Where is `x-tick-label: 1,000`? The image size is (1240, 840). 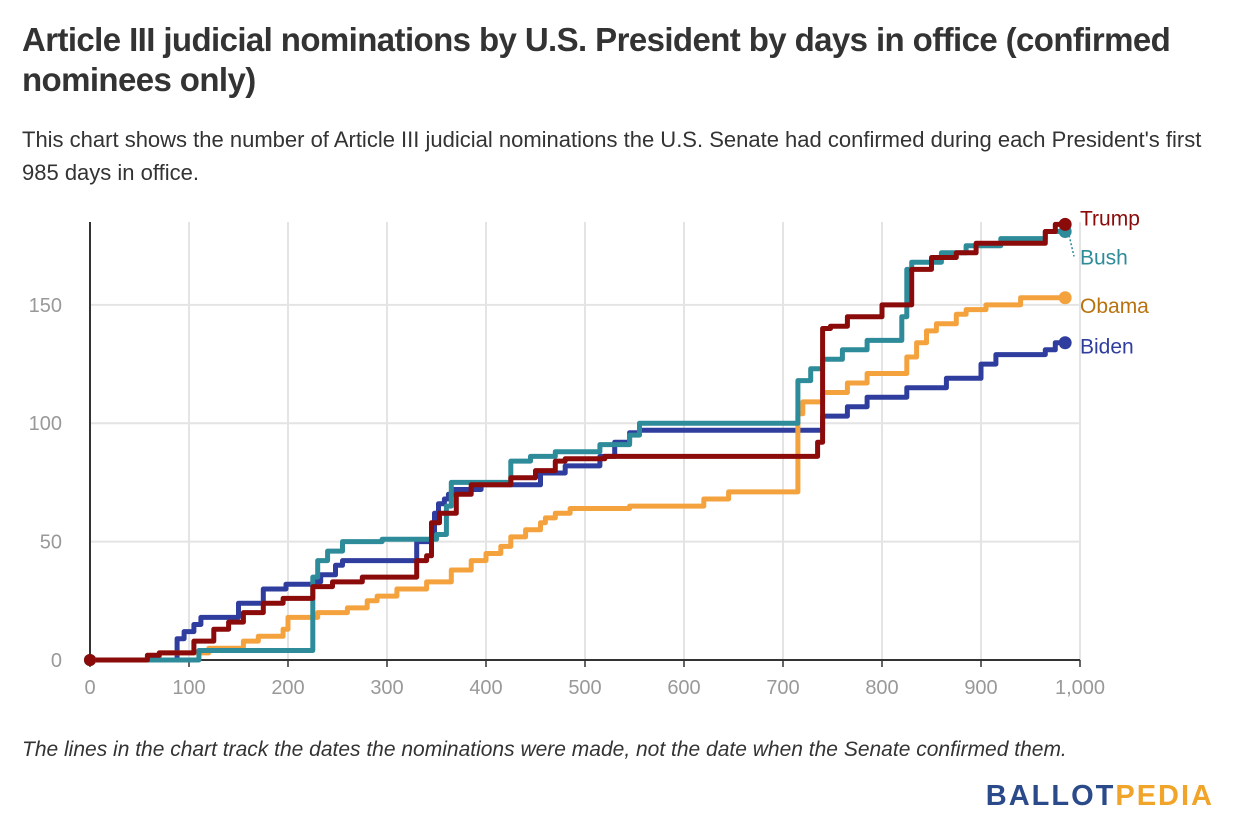
x-tick-label: 1,000 is located at coordinates (1080, 688).